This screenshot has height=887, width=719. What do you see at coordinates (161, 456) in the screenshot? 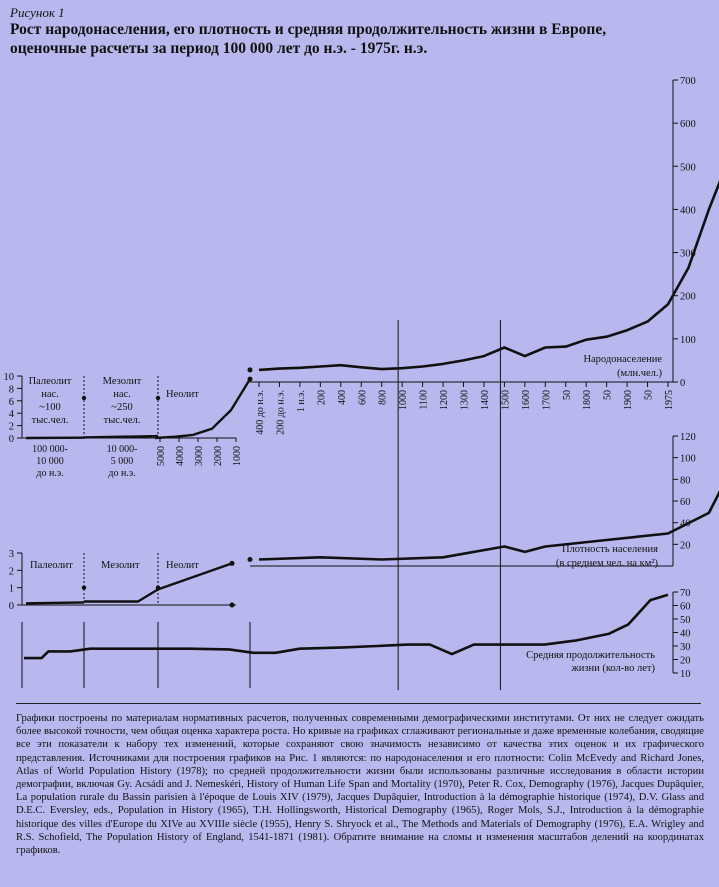
I see `bce-tick-label: 5000` at bounding box center [161, 456].